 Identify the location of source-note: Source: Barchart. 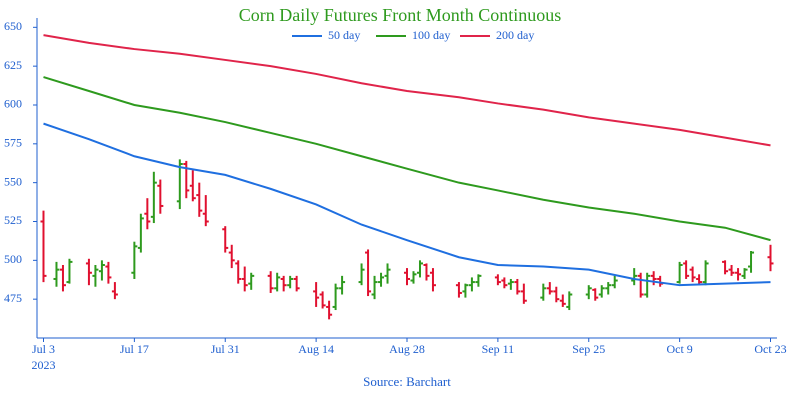
(407, 381).